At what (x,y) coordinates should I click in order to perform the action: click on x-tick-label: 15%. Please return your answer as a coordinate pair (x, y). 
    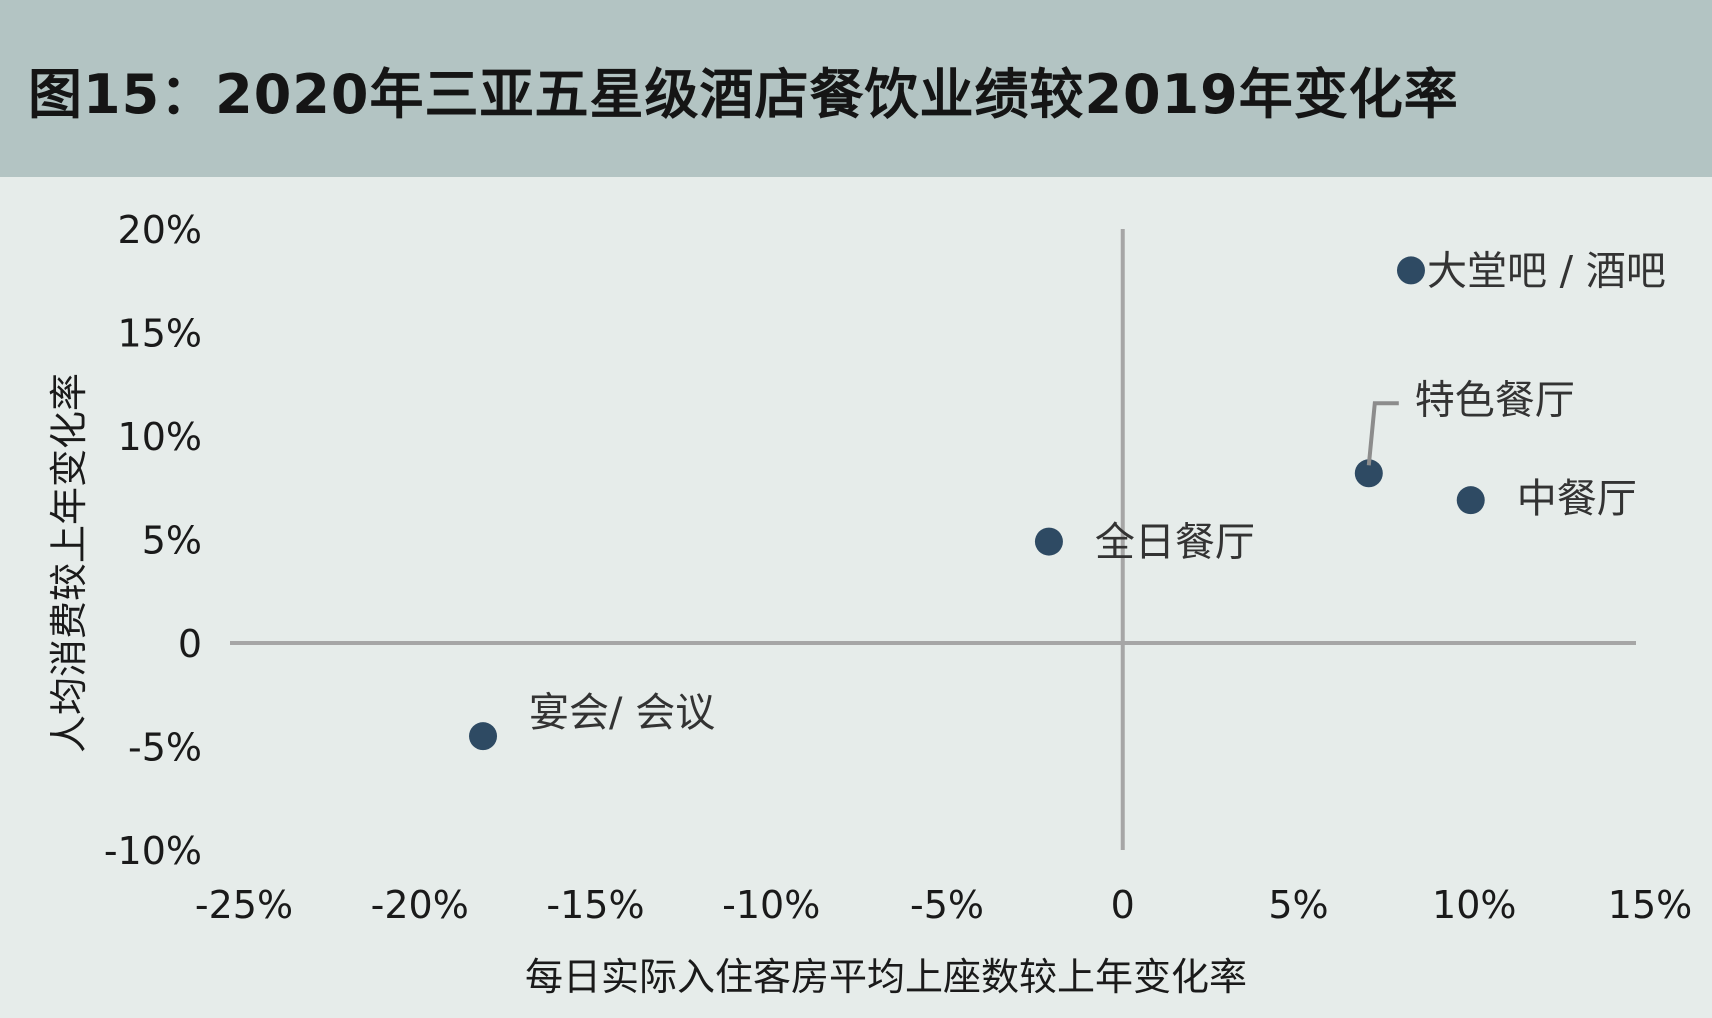
    Looking at the image, I should click on (1650, 905).